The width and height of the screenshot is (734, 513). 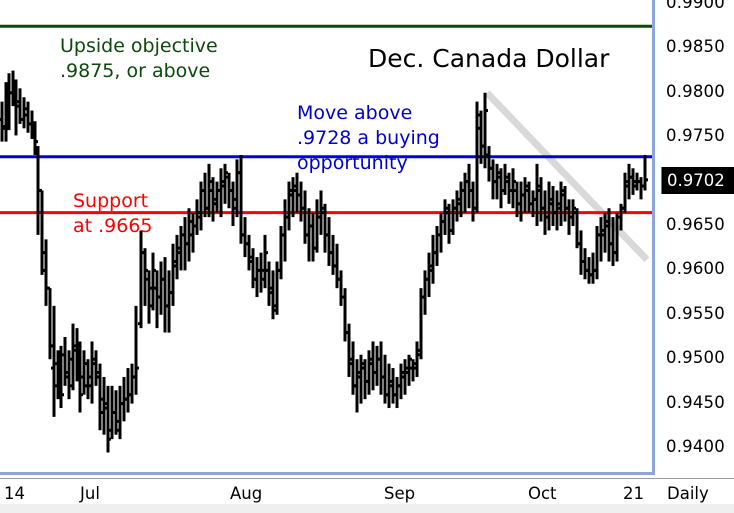 What do you see at coordinates (542, 493) in the screenshot?
I see `x-tick-label: Oct` at bounding box center [542, 493].